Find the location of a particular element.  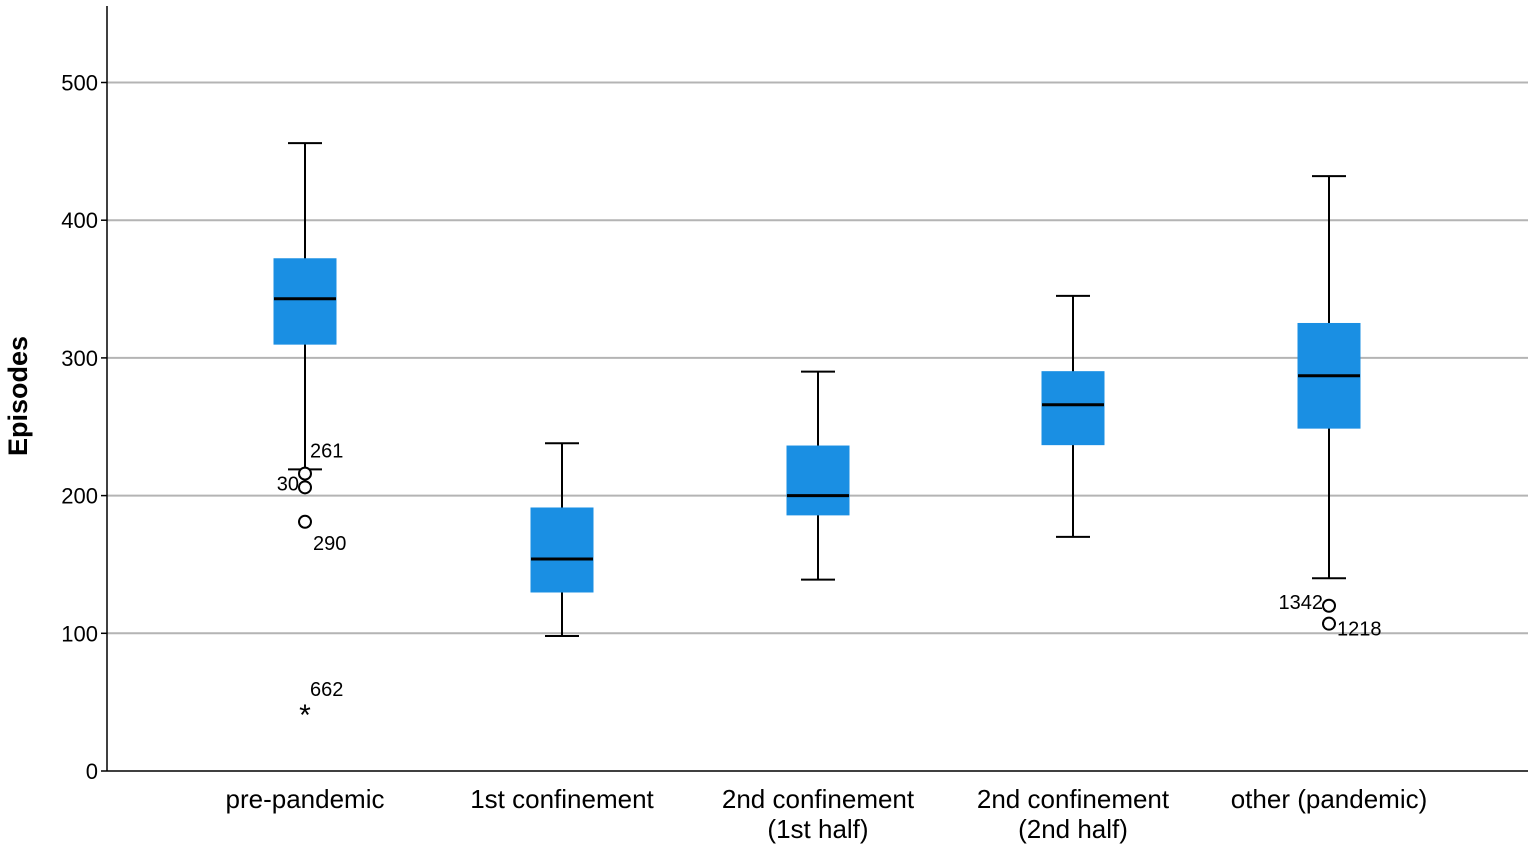

extreme-marker: * is located at coordinates (305, 715).